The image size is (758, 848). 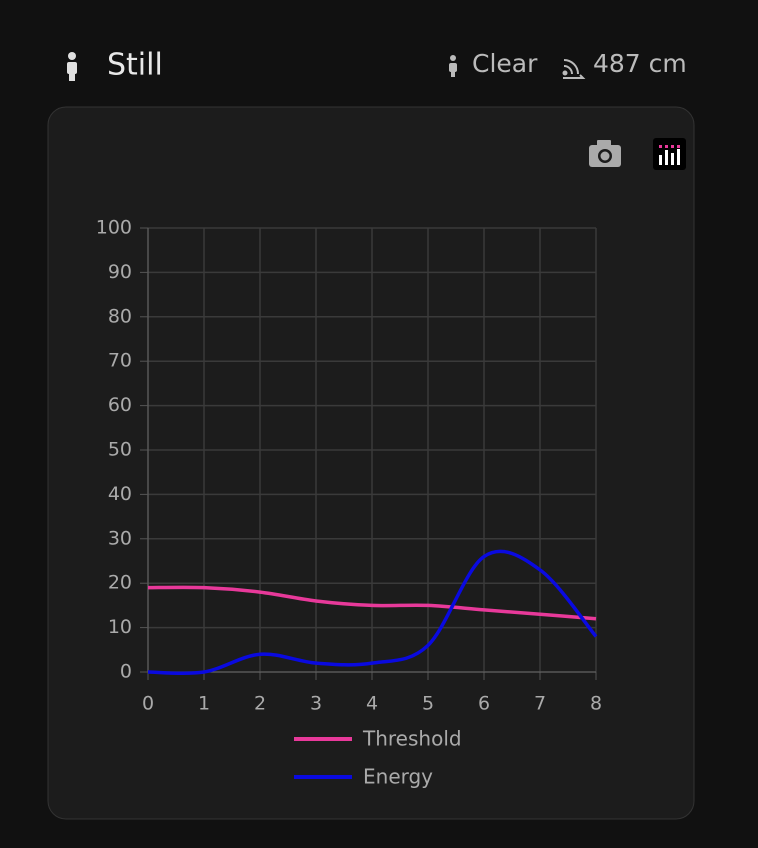 What do you see at coordinates (72, 66) in the screenshot?
I see `person-icon` at bounding box center [72, 66].